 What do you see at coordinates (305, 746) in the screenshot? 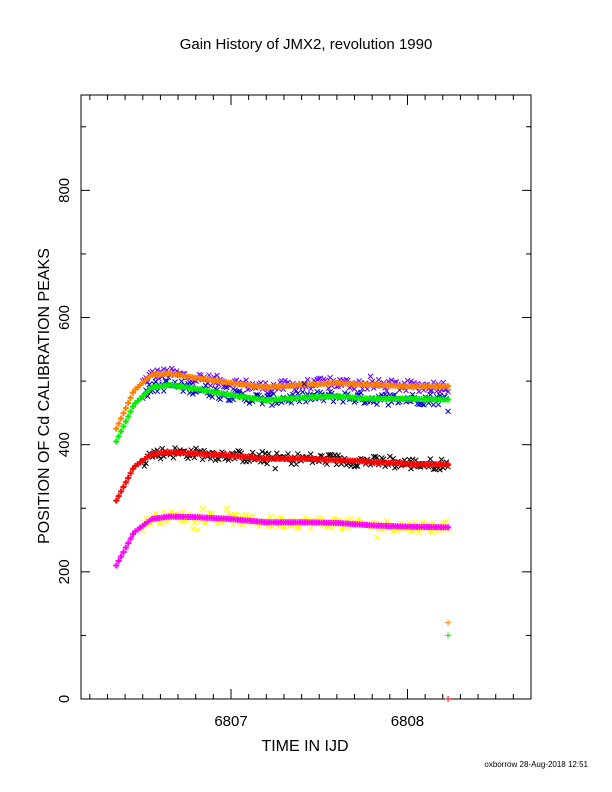
I see `x-axis-label: TIME IN IJD` at bounding box center [305, 746].